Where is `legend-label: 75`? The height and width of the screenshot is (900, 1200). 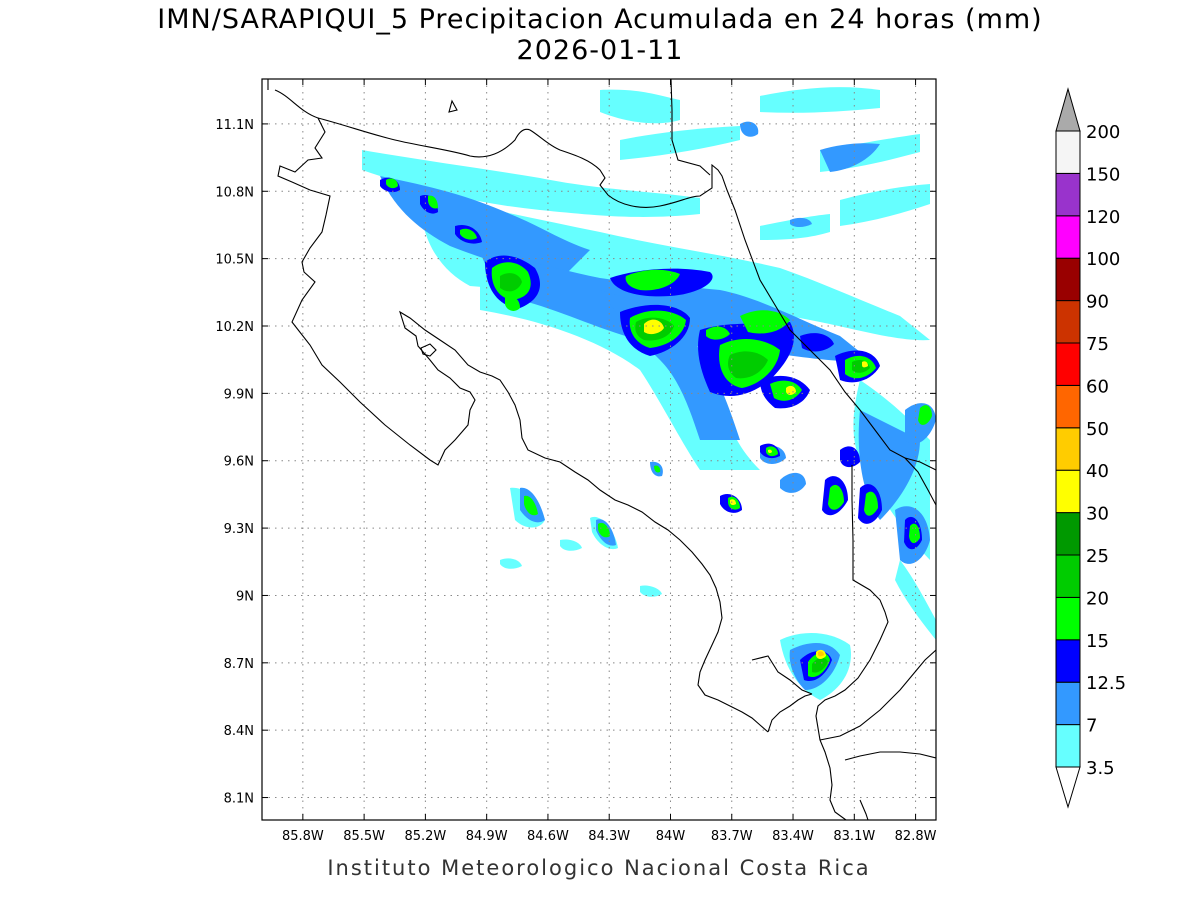
legend-label: 75 is located at coordinates (1097, 344).